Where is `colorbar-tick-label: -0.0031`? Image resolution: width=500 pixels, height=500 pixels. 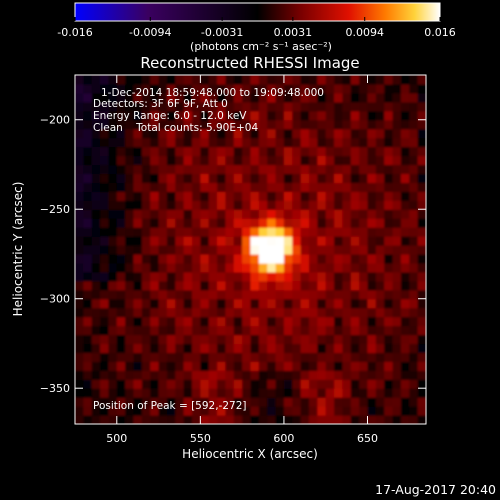 colorbar-tick-label: -0.0031 is located at coordinates (222, 32).